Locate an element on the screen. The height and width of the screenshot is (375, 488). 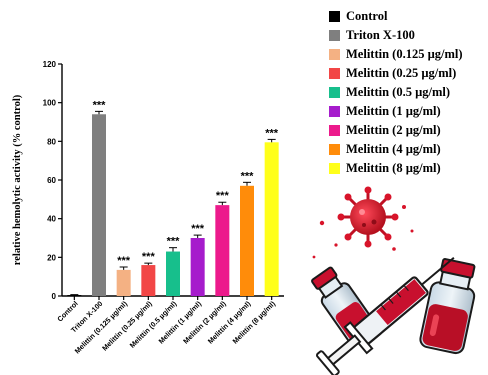
legend-item: Melittin (8 µg/ml) is located at coordinates (408, 168).